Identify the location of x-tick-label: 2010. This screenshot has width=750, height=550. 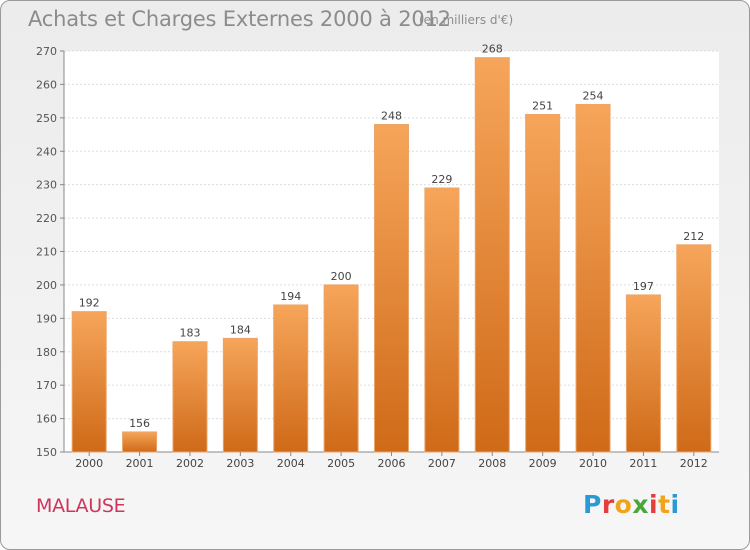
(593, 463).